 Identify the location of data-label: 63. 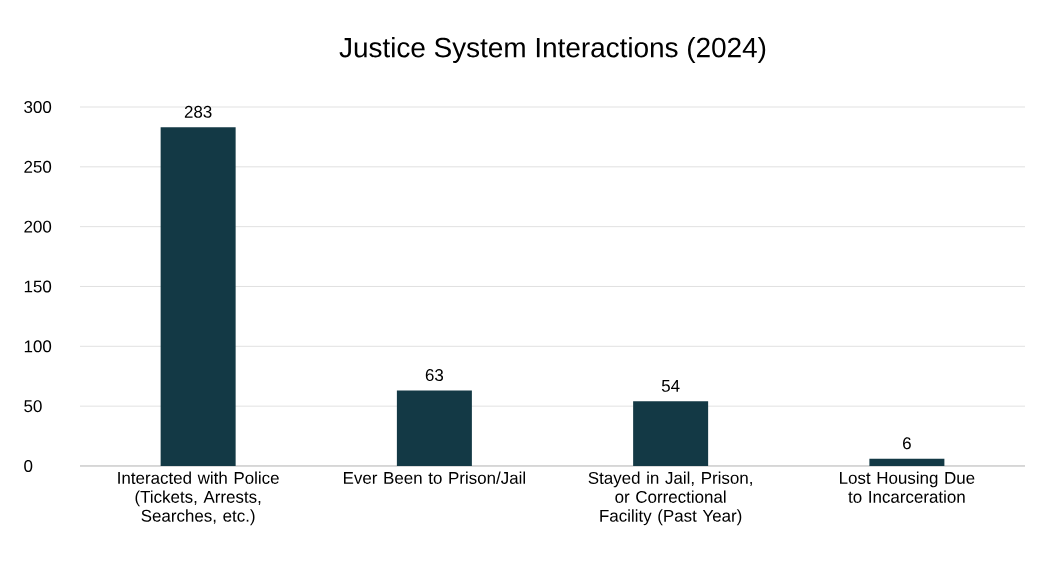
(434, 375).